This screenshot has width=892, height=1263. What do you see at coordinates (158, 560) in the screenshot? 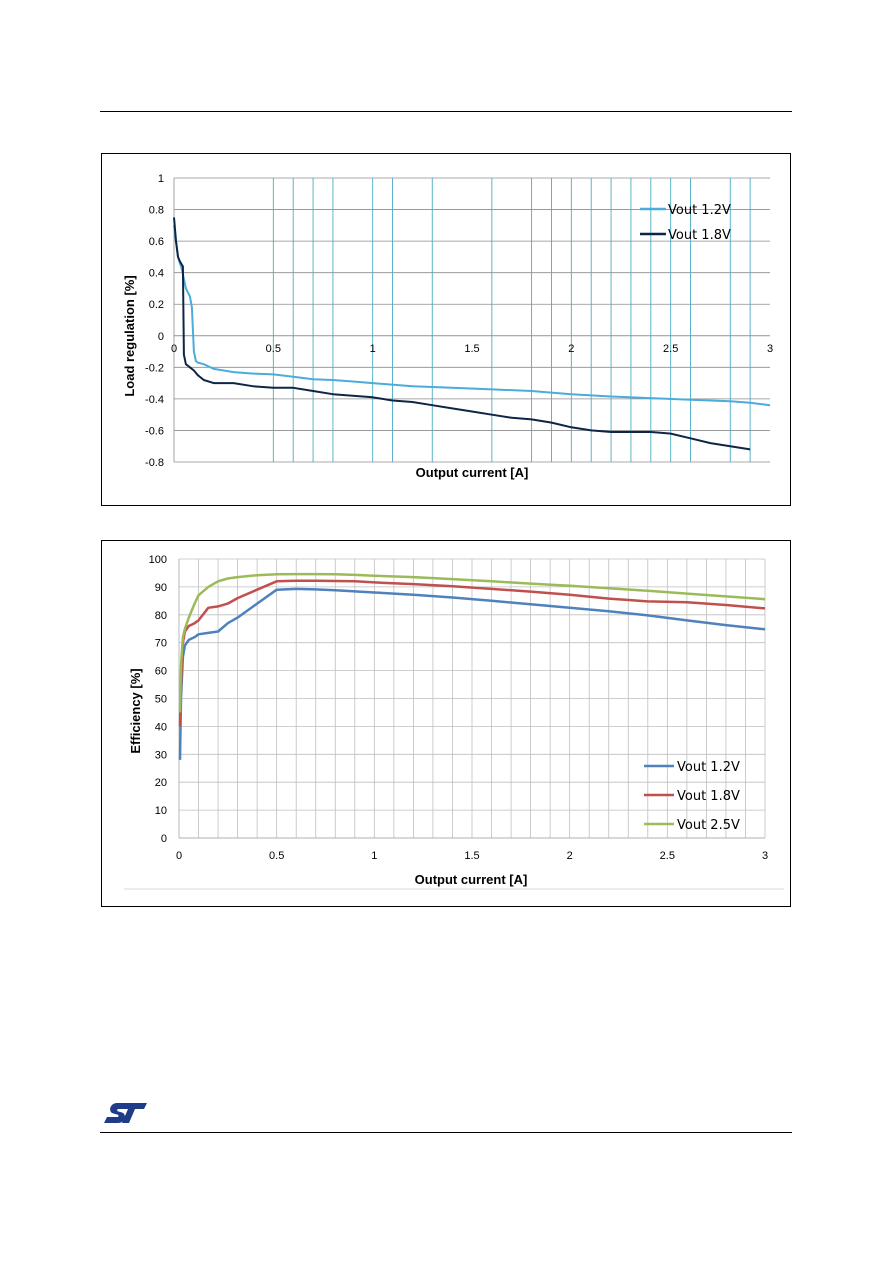
I see `y-tick-label: 100` at bounding box center [158, 560].